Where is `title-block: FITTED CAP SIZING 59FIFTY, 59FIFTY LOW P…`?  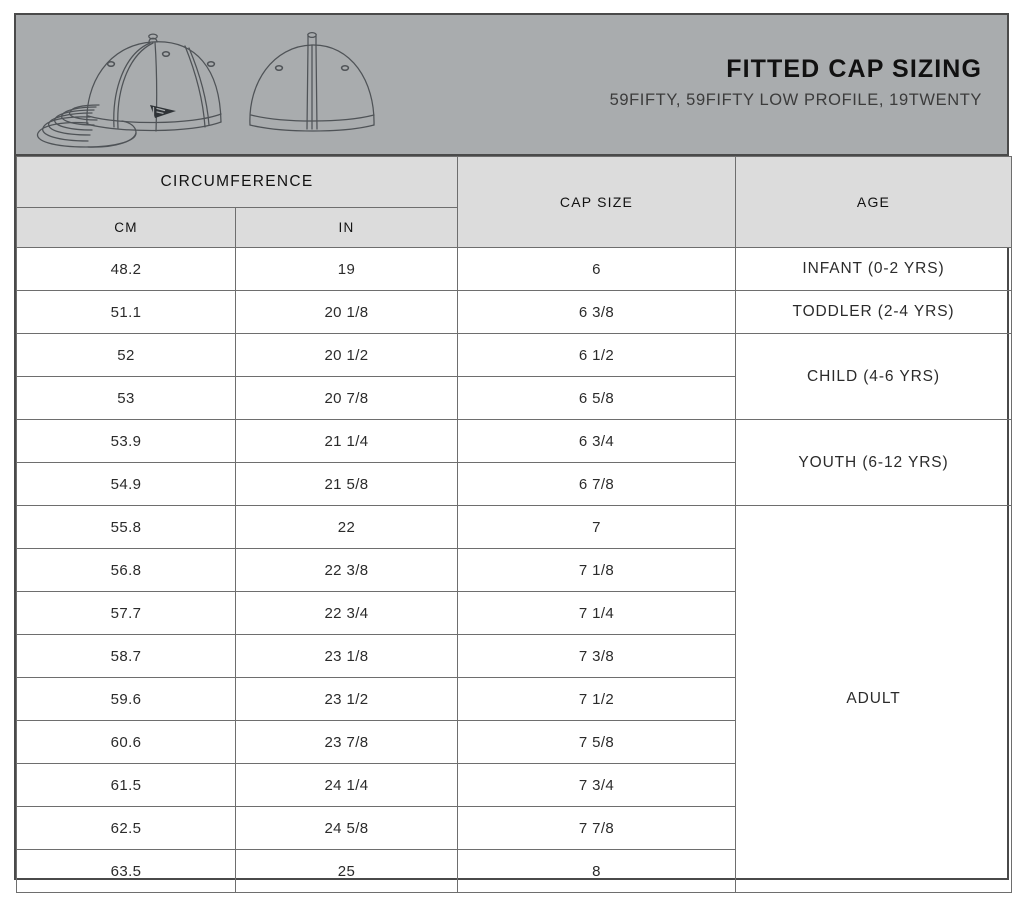
title-block: FITTED CAP SIZING 59FIFTY, 59FIFTY LOW P… is located at coordinates (796, 82).